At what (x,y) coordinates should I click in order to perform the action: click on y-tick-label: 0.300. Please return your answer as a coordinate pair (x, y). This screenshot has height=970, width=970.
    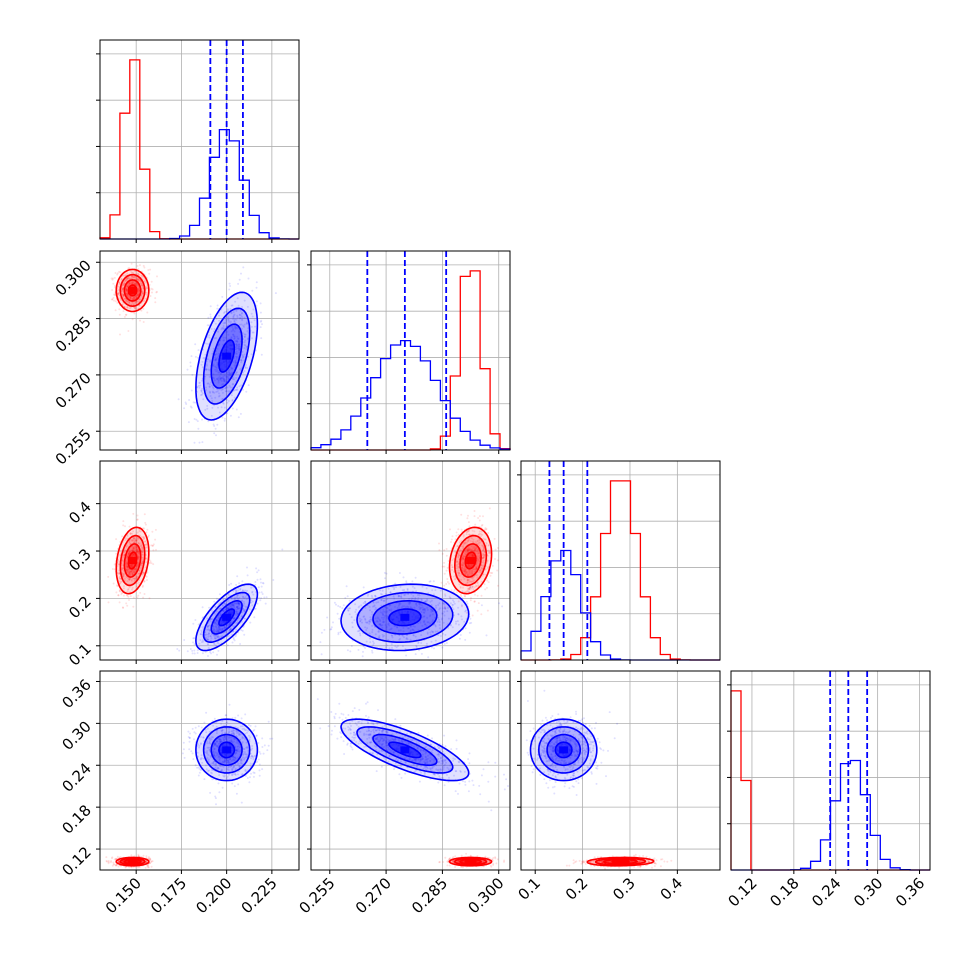
    Looking at the image, I should click on (73, 277).